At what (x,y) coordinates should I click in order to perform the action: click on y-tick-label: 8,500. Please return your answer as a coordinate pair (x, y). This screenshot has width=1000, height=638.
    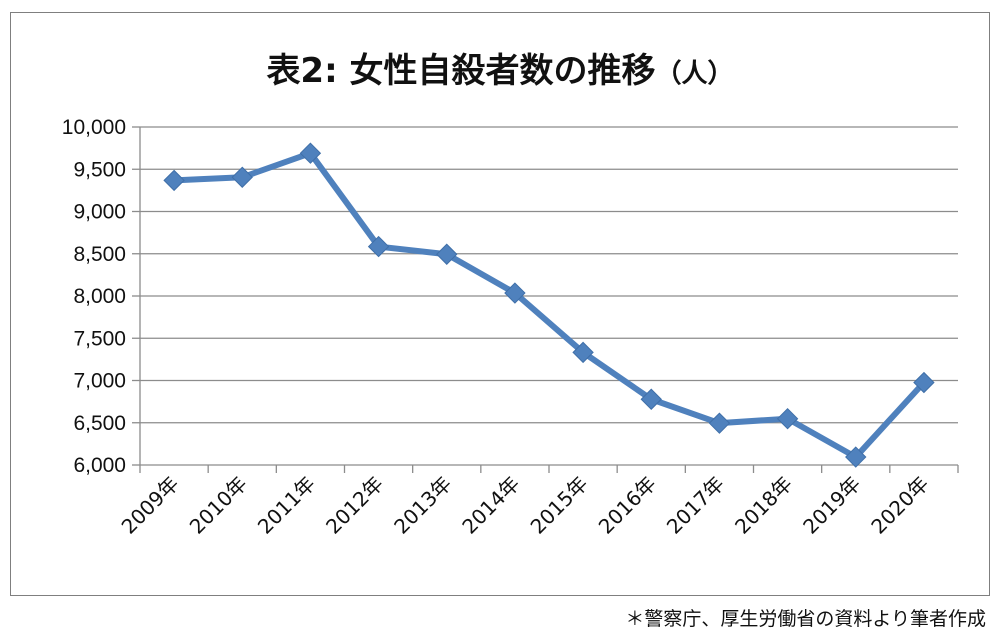
    Looking at the image, I should click on (99, 254).